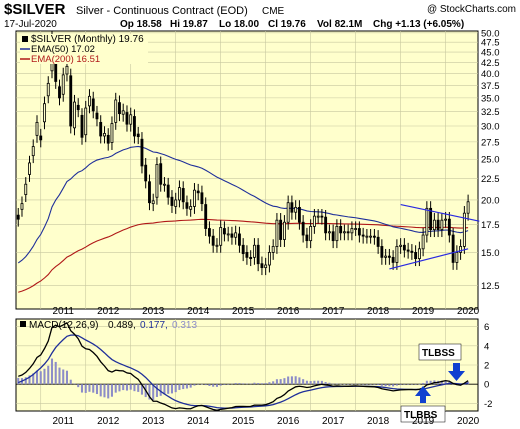  Describe the element at coordinates (423, 404) in the screenshot. I see `tlbbs-annotation: TLBBS` at that location.